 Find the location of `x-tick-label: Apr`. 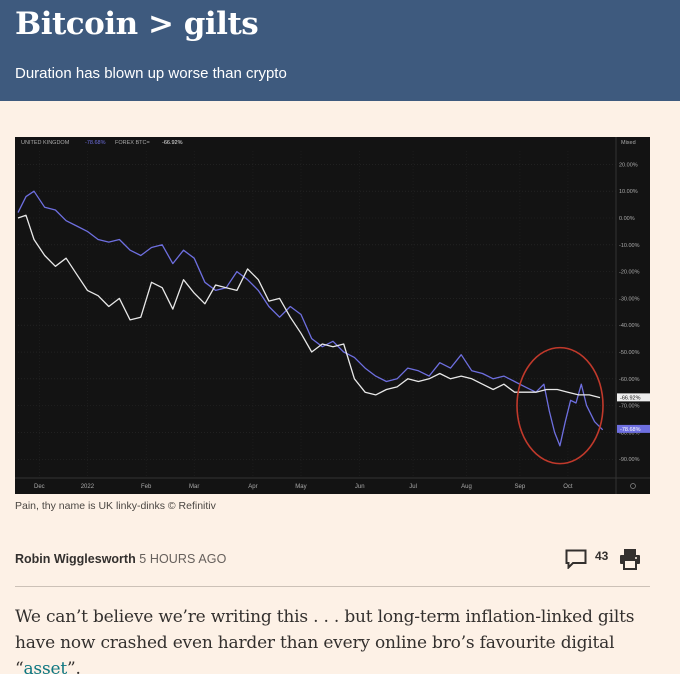

x-tick-label: Apr is located at coordinates (252, 487).